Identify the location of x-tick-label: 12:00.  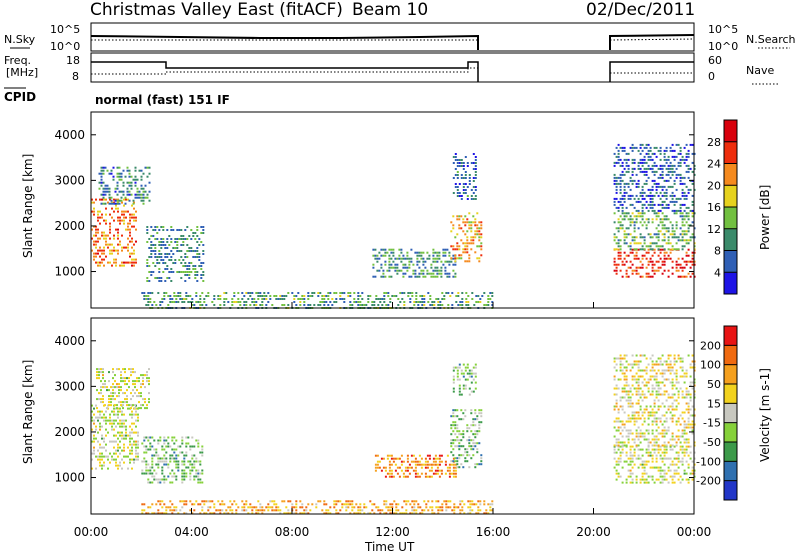
(392, 532).